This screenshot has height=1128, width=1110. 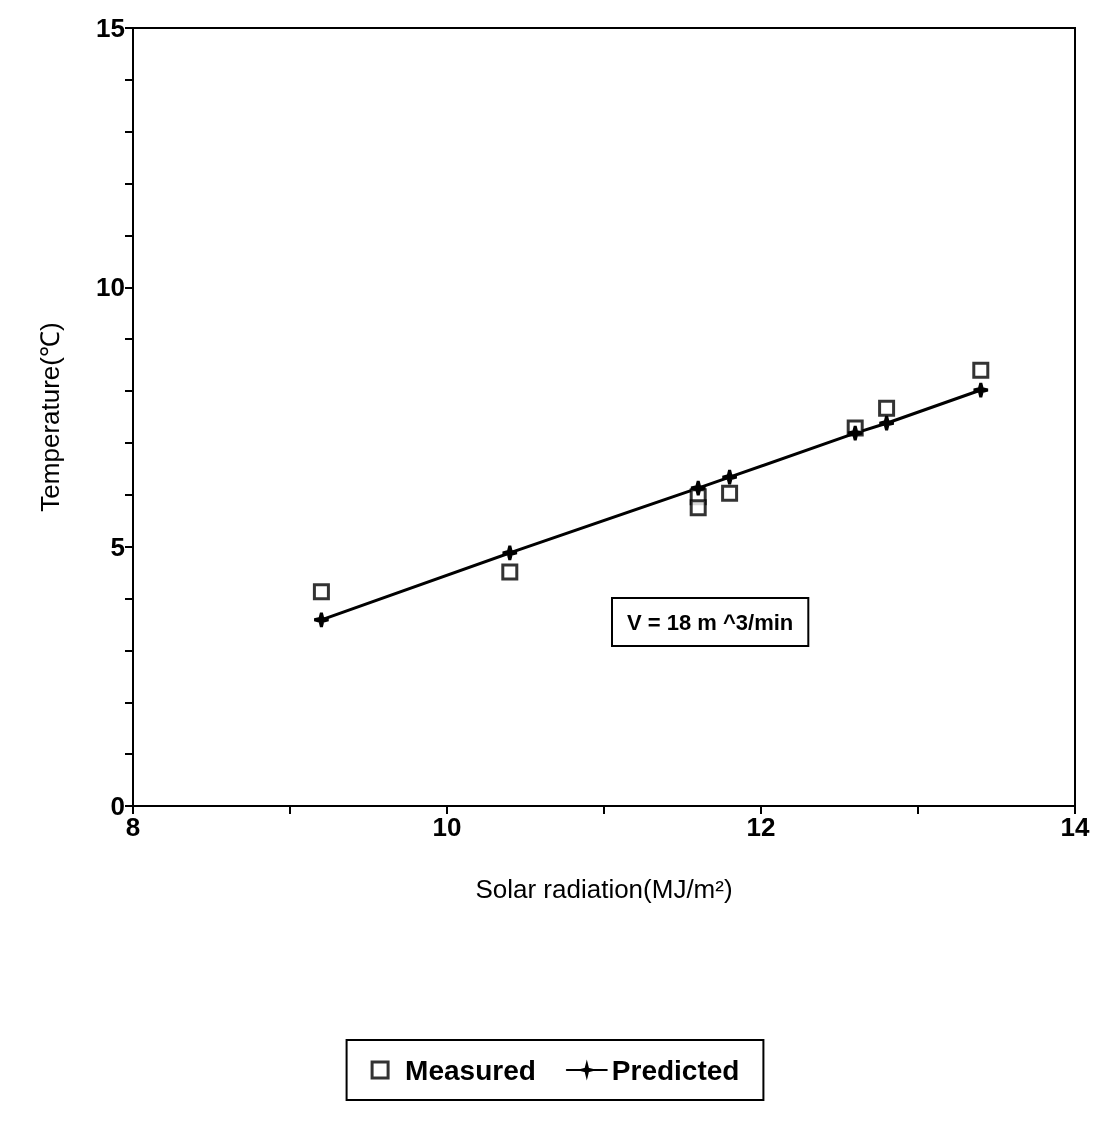 What do you see at coordinates (133, 827) in the screenshot?
I see `x-tick-label: 8` at bounding box center [133, 827].